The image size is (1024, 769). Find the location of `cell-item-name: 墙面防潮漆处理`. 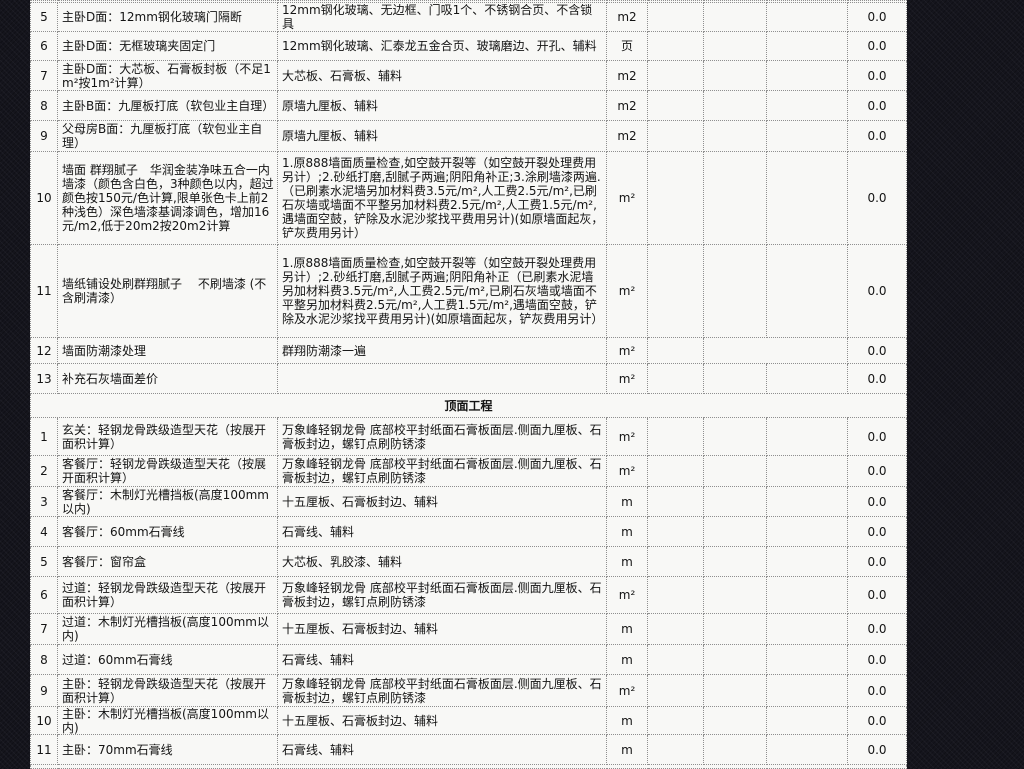

cell-item-name: 墙面防潮漆处理 is located at coordinates (167, 350).